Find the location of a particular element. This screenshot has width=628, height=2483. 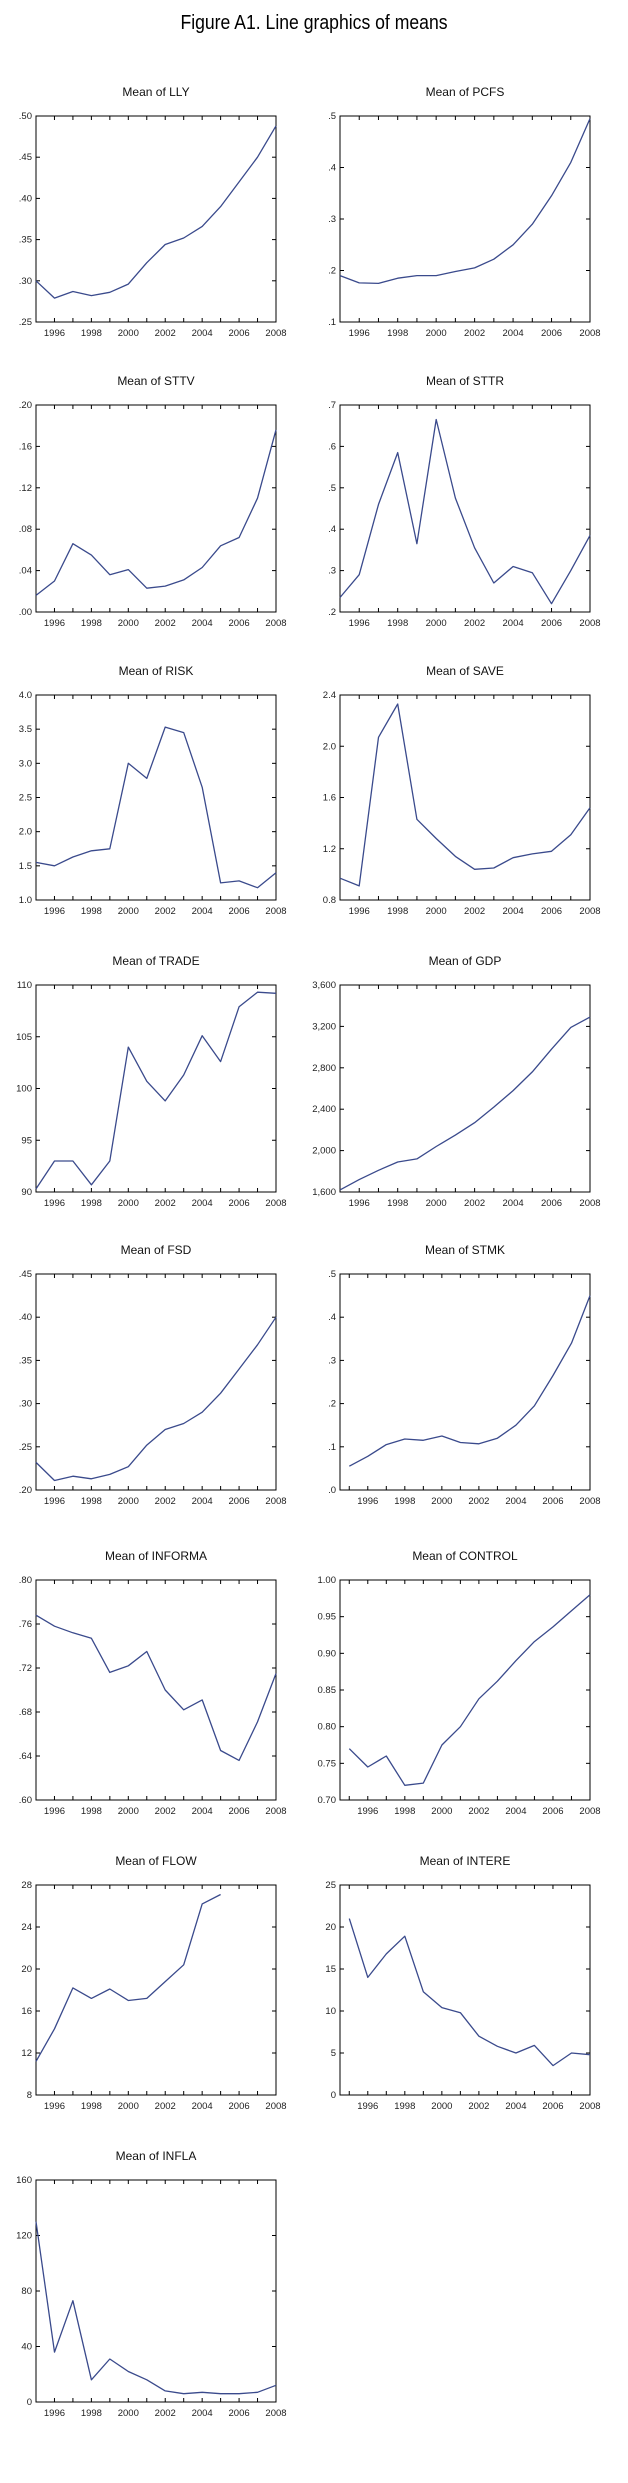

y-tick-label: .2 is located at coordinates (332, 1404).